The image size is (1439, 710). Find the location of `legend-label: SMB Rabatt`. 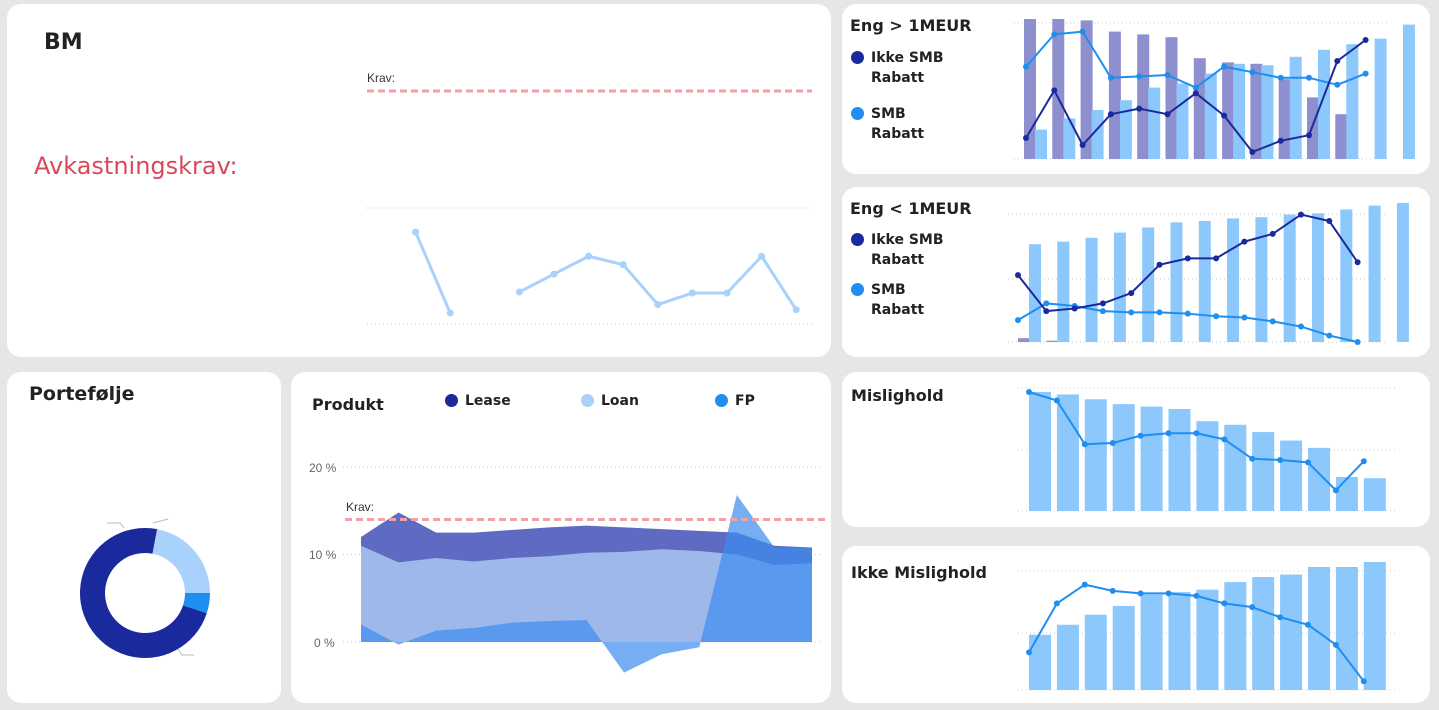

legend-label: SMB Rabatt is located at coordinates (898, 124).